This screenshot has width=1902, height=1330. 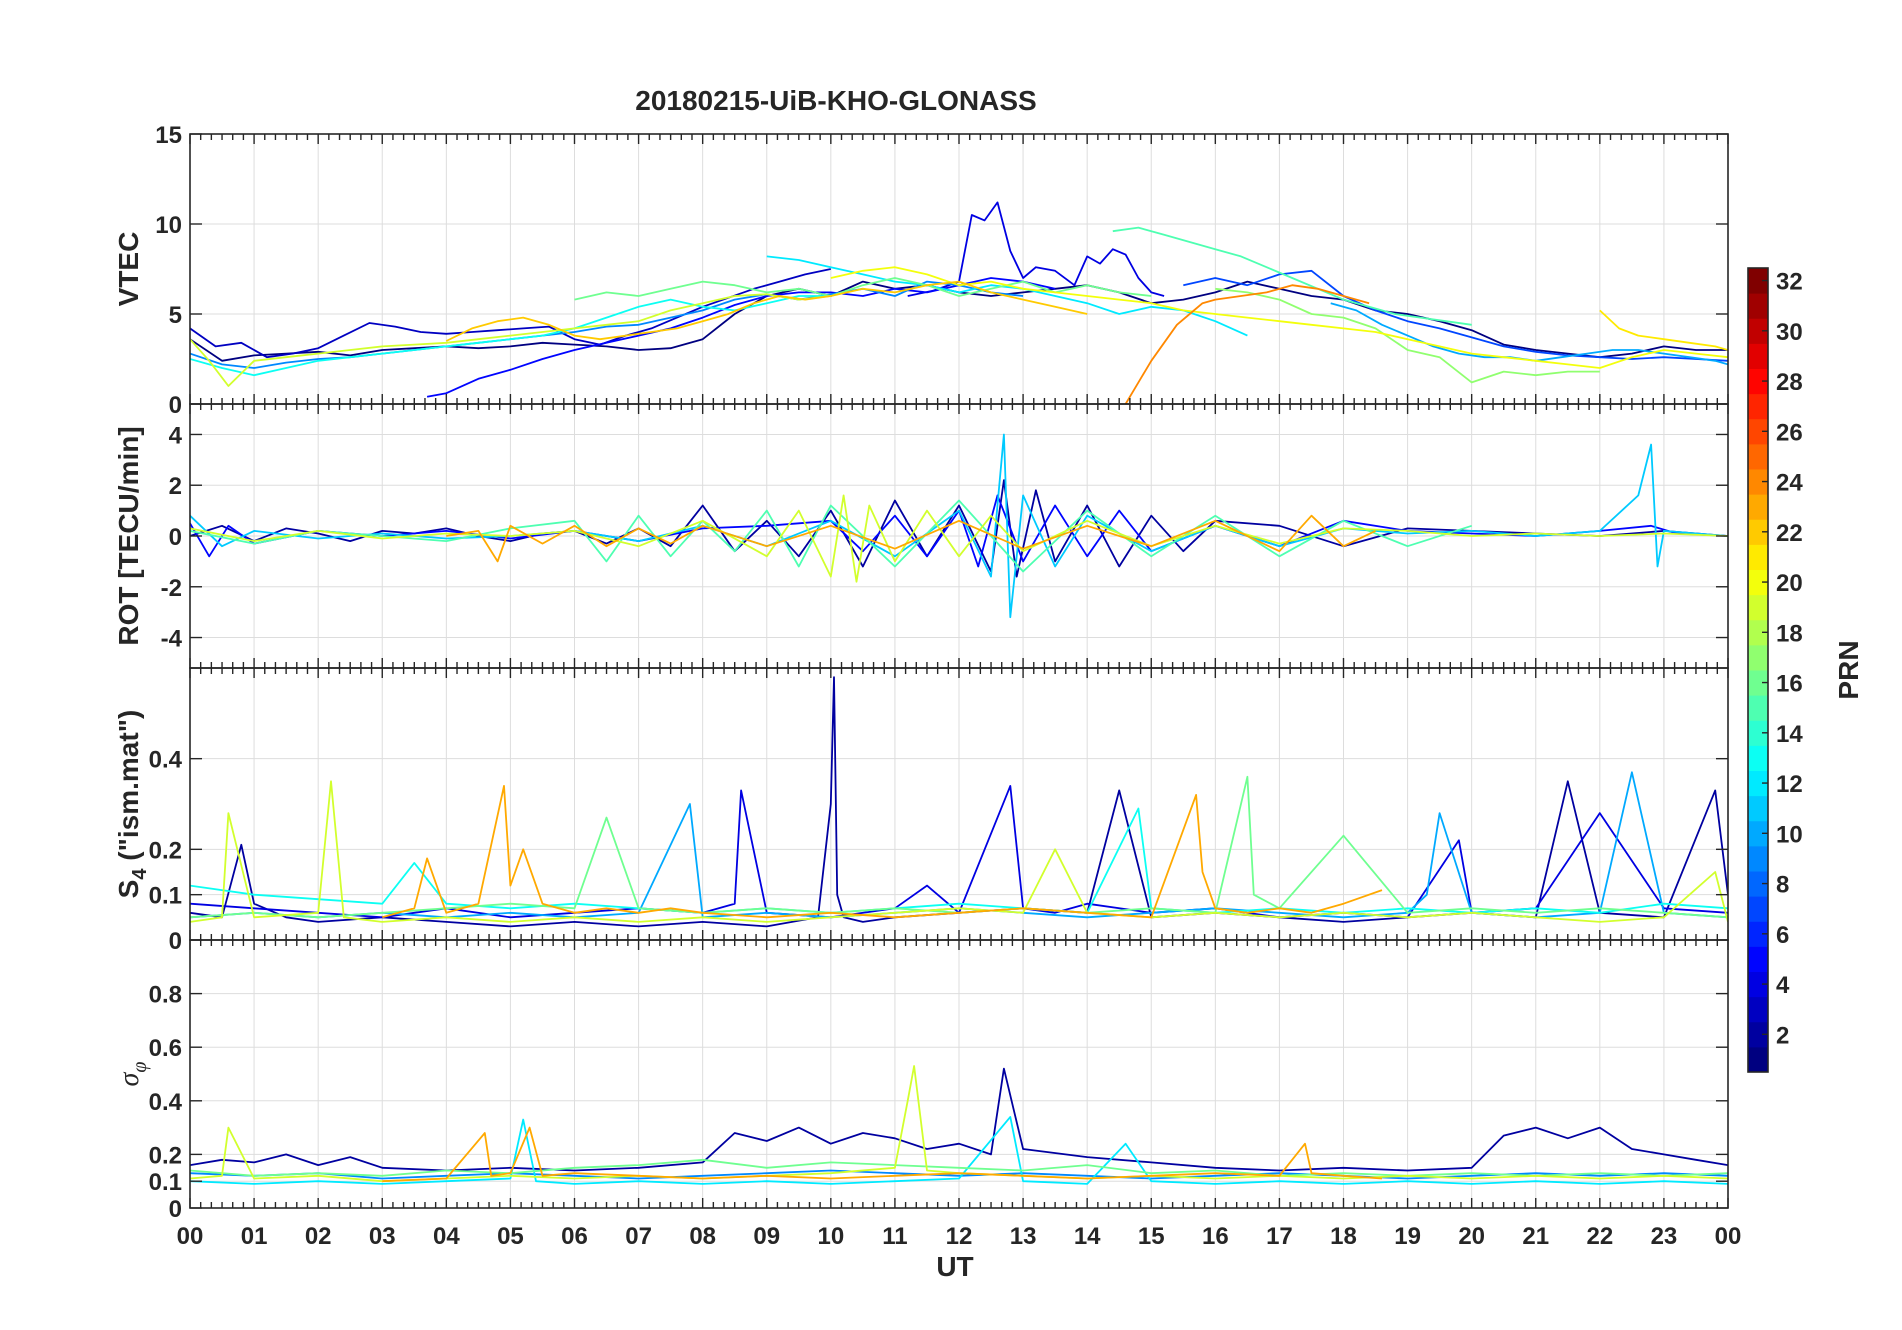 I want to click on y-axis-label-rest: ("ism.mat"), so click(x=128, y=789).